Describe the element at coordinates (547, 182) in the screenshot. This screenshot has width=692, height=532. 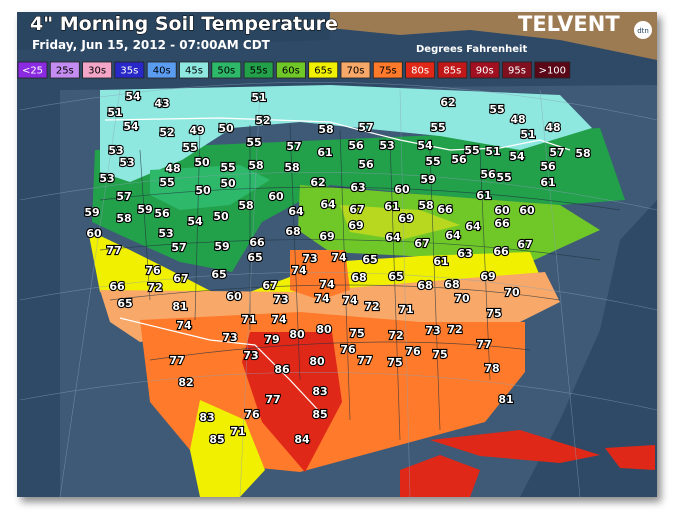
I see `station-value: 61` at that location.